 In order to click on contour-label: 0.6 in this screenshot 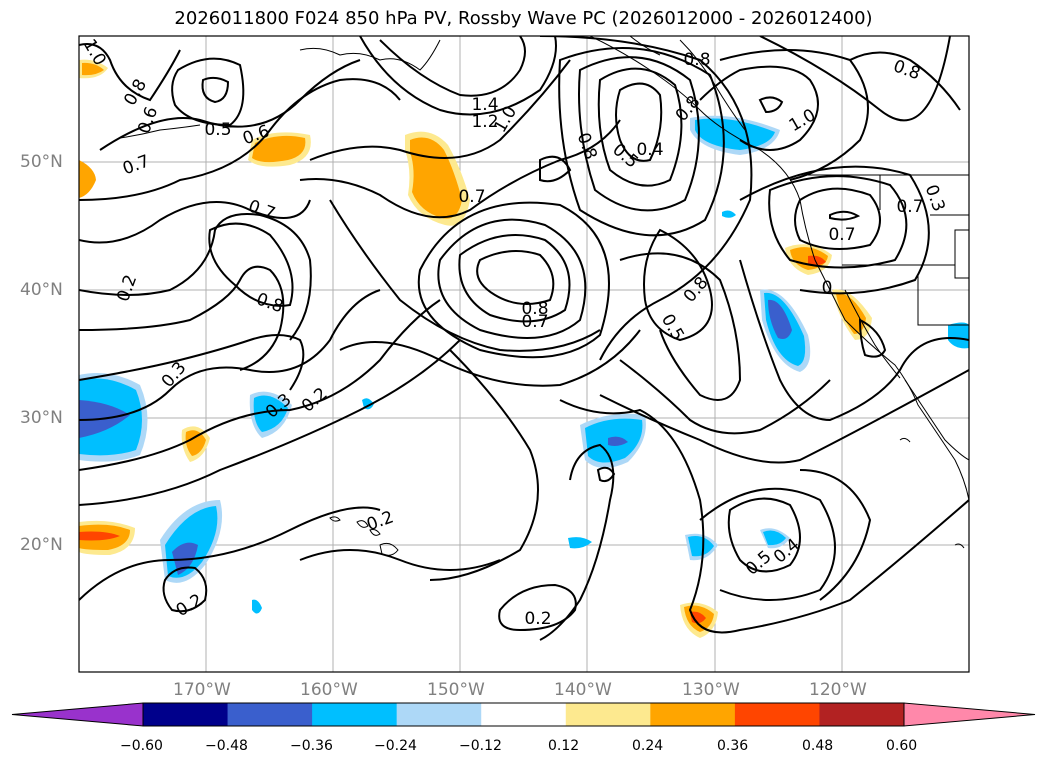, I will do `click(148, 120)`.